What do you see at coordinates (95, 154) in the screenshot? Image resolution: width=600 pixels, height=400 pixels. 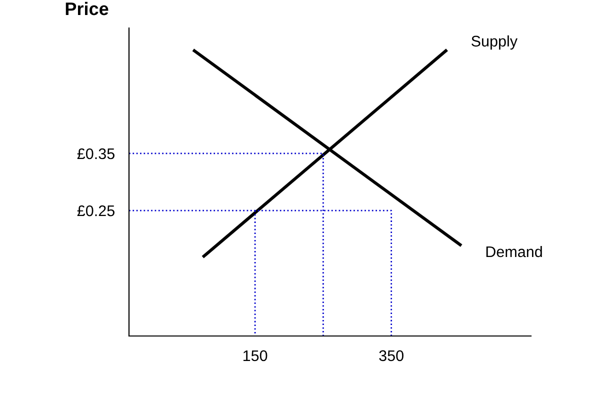 I see `y-tick-label: £0.35` at bounding box center [95, 154].